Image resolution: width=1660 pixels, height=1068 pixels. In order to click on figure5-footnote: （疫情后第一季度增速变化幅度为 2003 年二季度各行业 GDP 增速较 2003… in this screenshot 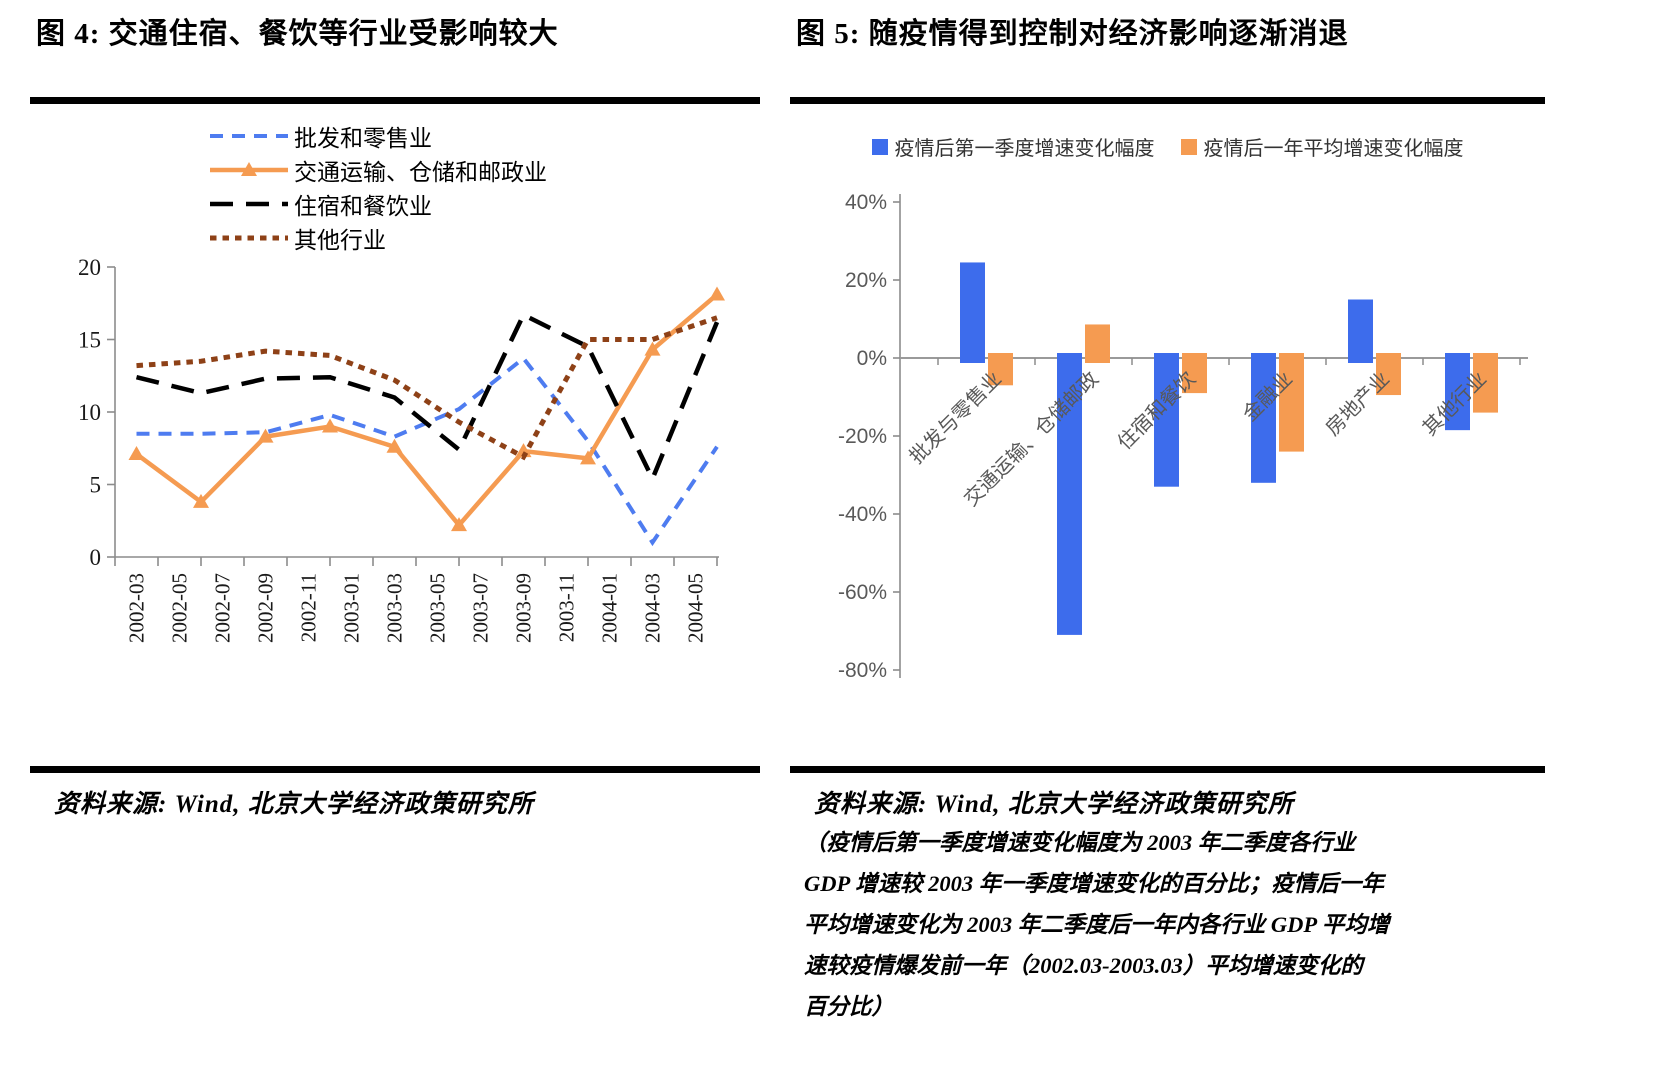, I will do `click(1174, 924)`.